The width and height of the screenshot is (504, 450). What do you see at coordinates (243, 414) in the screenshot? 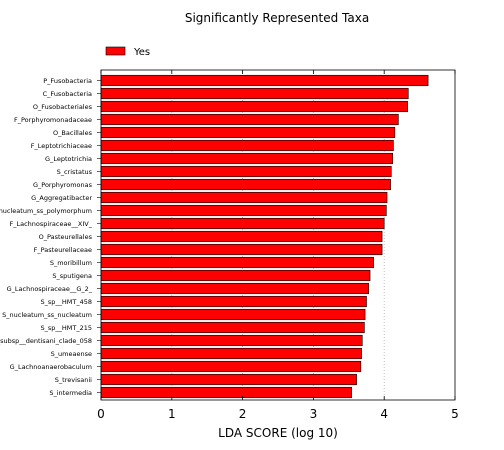
I see `x-tick-label: 2` at bounding box center [243, 414].